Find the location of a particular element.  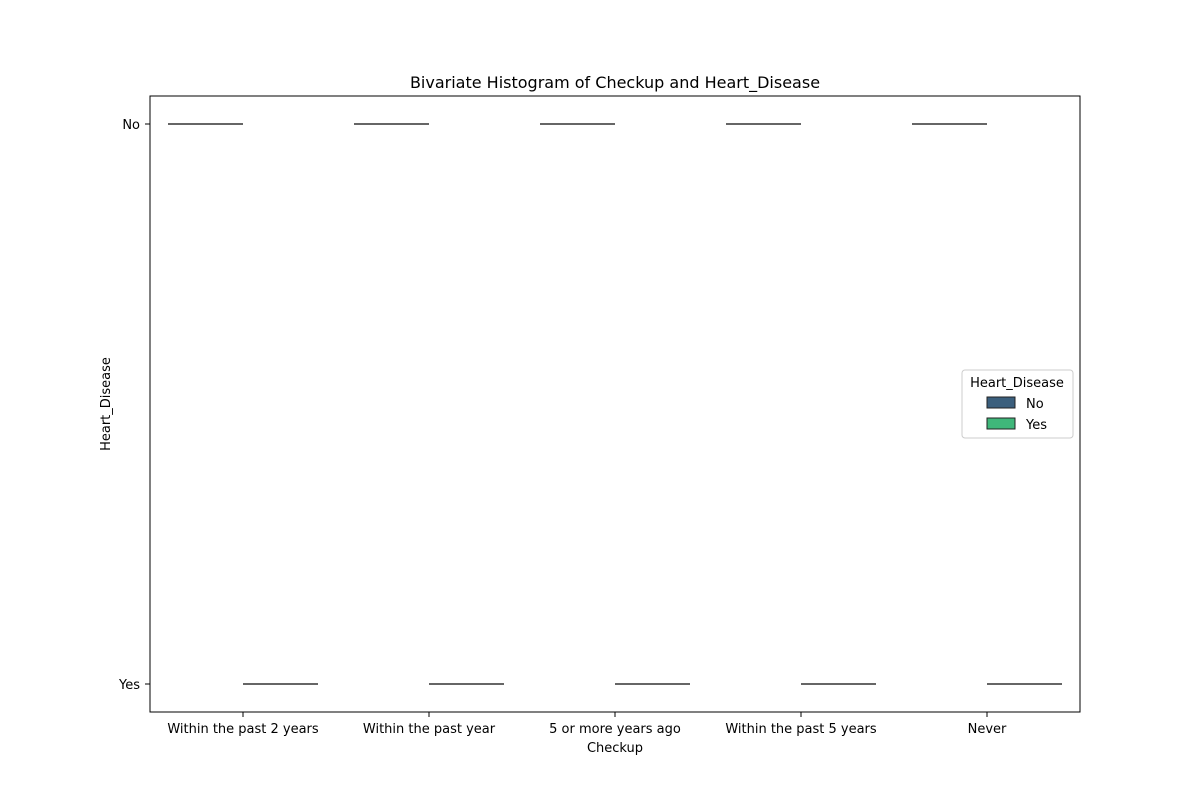

y-axis-label: Heart_Disease is located at coordinates (106, 404).